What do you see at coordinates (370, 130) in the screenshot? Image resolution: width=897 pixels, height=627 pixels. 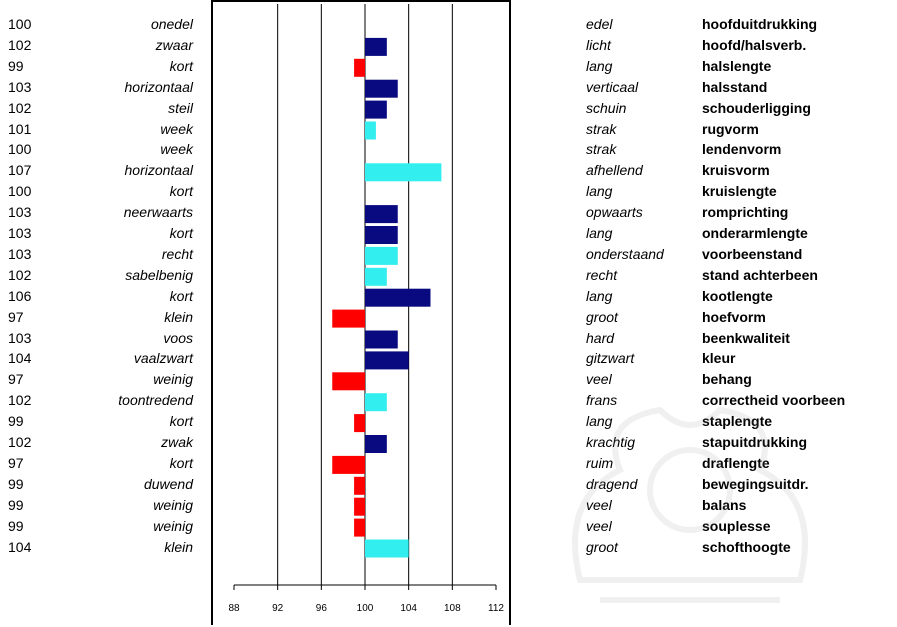 I see `bar-rugvorm` at bounding box center [370, 130].